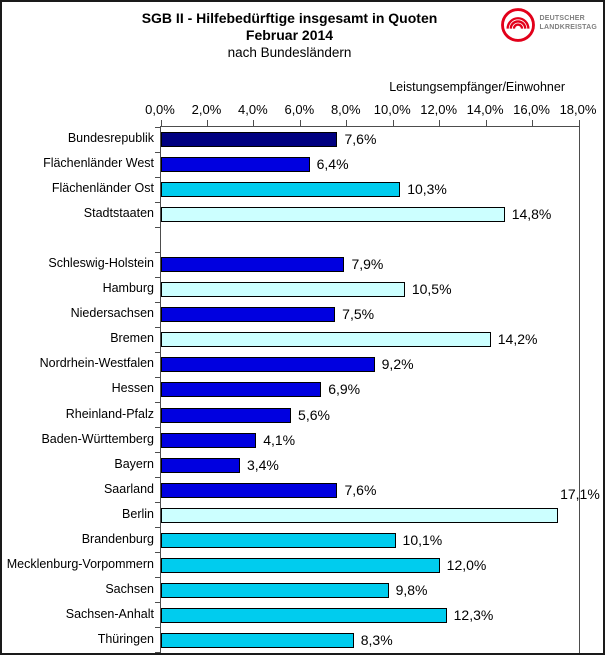 Image resolution: width=605 pixels, height=655 pixels. What do you see at coordinates (370, 214) in the screenshot?
I see `bar-row: 14,8%` at bounding box center [370, 214].